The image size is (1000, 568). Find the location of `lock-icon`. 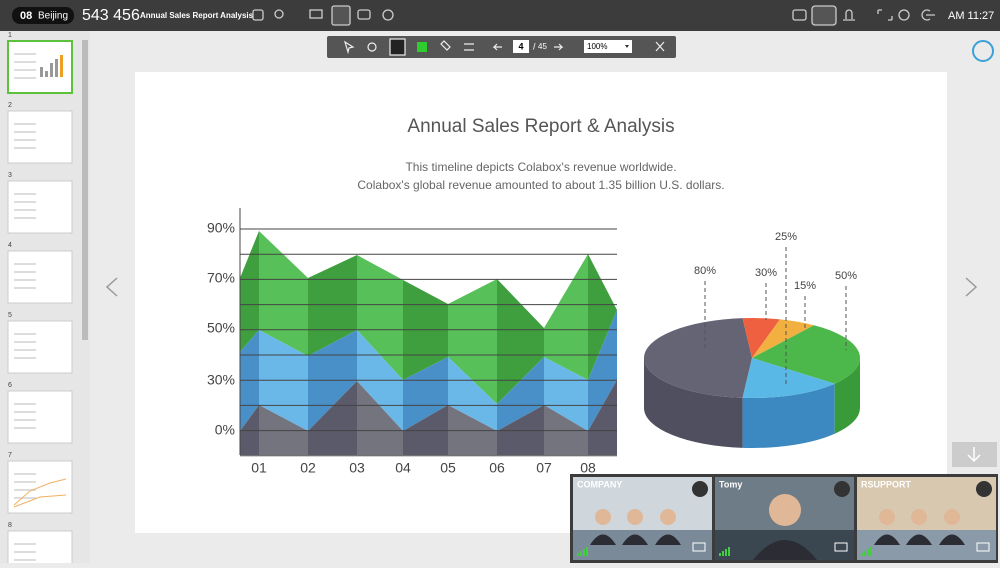

lock-icon is located at coordinates (258, 15).